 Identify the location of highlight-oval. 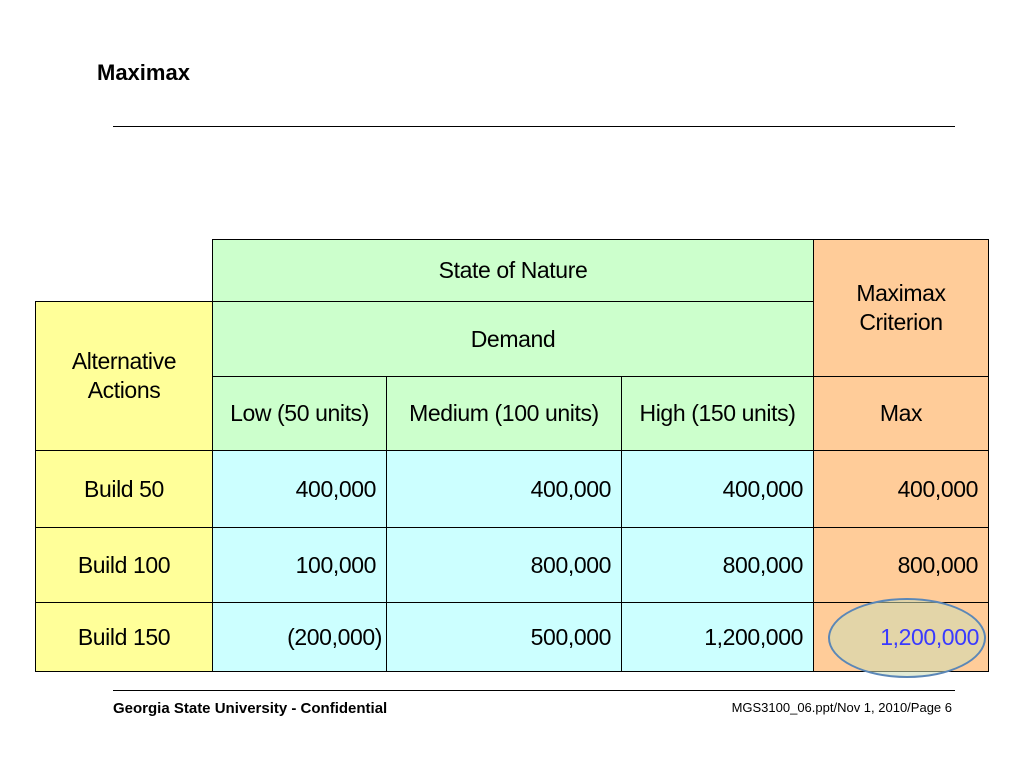
(907, 638).